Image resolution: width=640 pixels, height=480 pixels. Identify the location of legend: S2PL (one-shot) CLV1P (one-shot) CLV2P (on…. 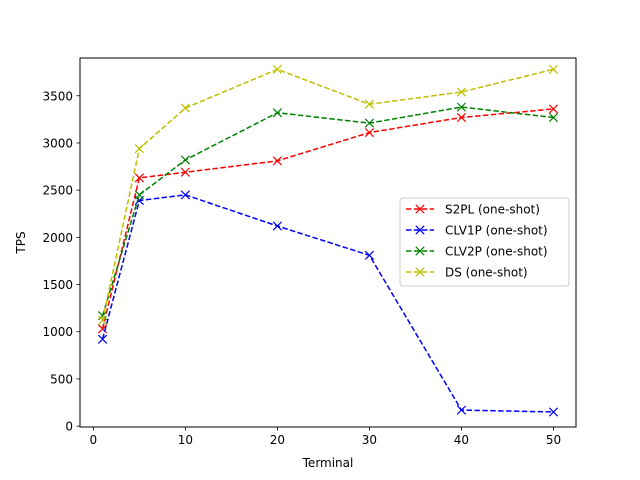
(484, 242).